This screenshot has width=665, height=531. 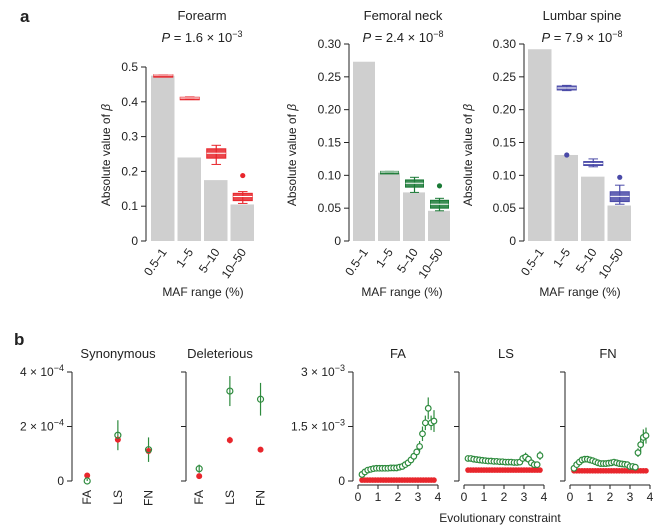 I want to click on y-tick-label: 3 × 10⁻³, so click(x=323, y=371).